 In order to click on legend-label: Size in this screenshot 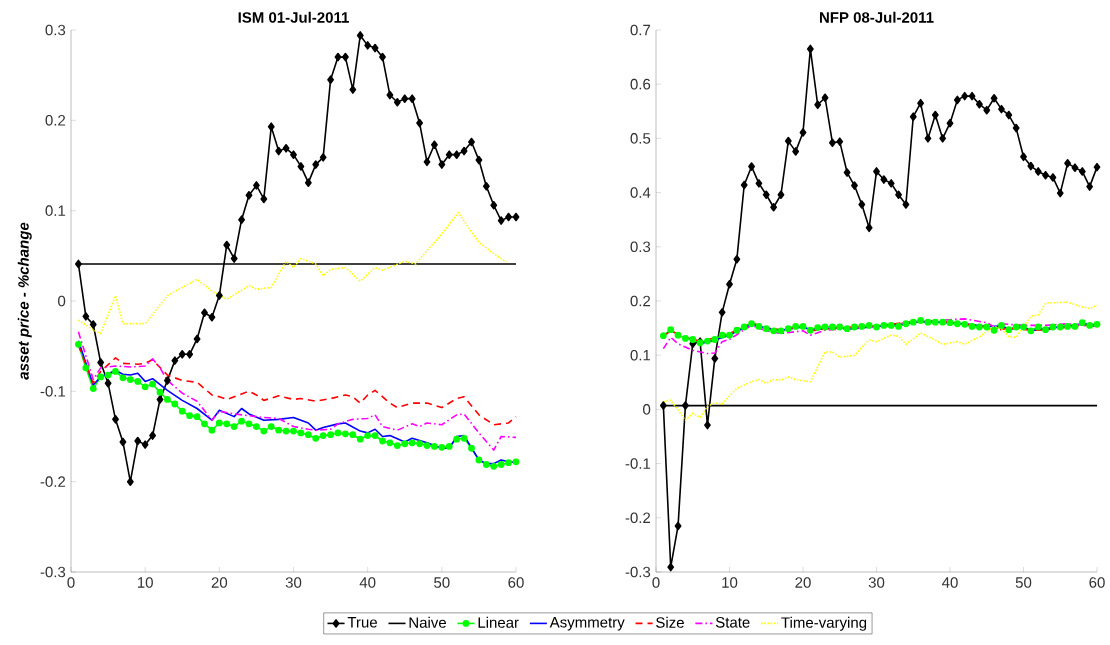, I will do `click(670, 622)`.